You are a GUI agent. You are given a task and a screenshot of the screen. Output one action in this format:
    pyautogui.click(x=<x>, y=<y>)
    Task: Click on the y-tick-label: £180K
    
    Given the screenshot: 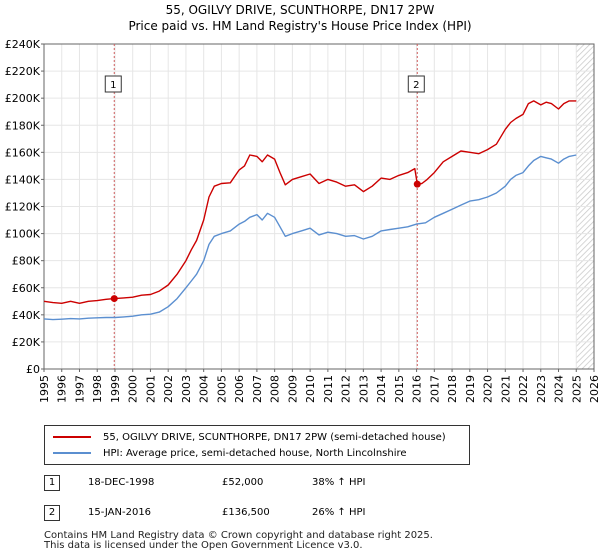 What is the action you would take?
    pyautogui.click(x=23, y=125)
    